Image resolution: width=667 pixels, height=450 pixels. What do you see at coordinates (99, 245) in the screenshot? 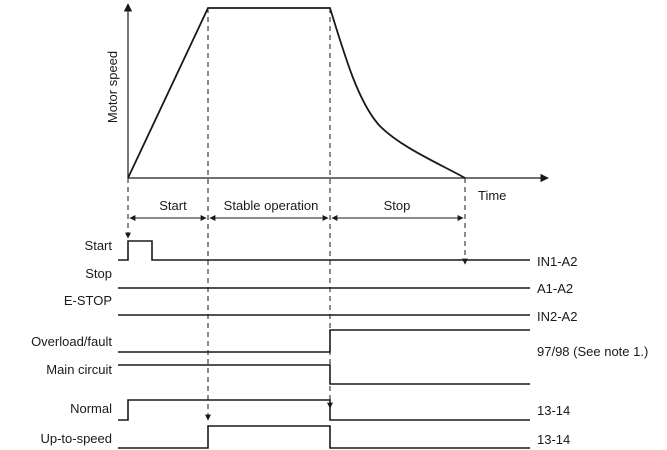
I see `signal-label-start: Start` at bounding box center [99, 245].